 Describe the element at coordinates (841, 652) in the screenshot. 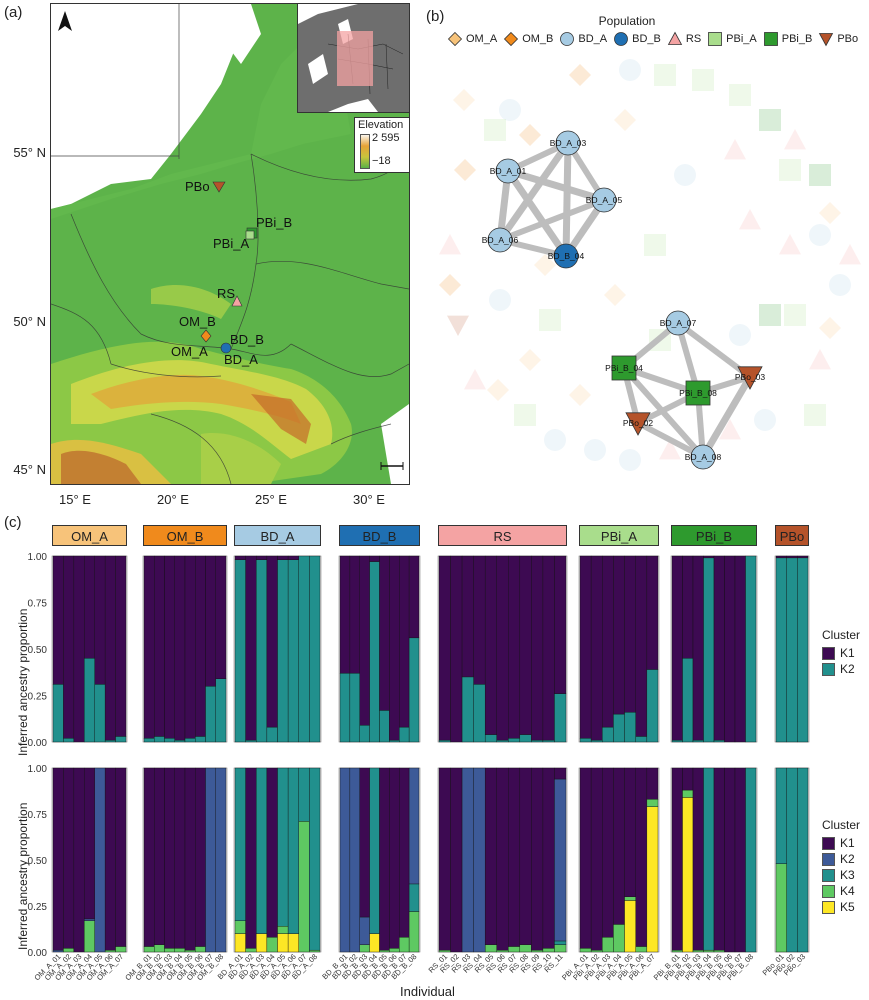

I see `cluster-legend-k2: Cluster K1 K2` at that location.